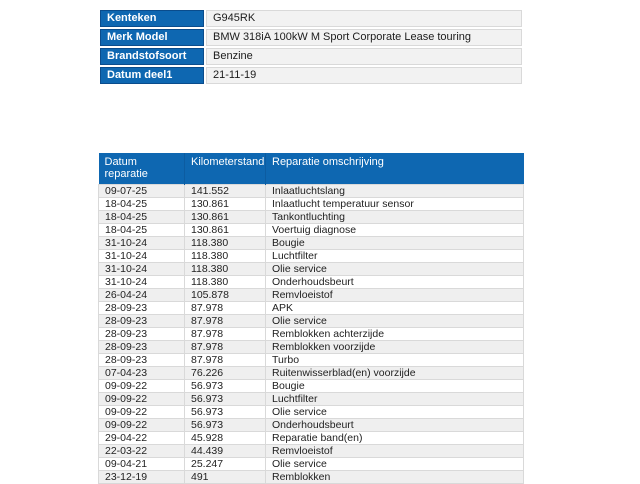  What do you see at coordinates (364, 18) in the screenshot?
I see `vehicle-info-value: G945RK` at bounding box center [364, 18].